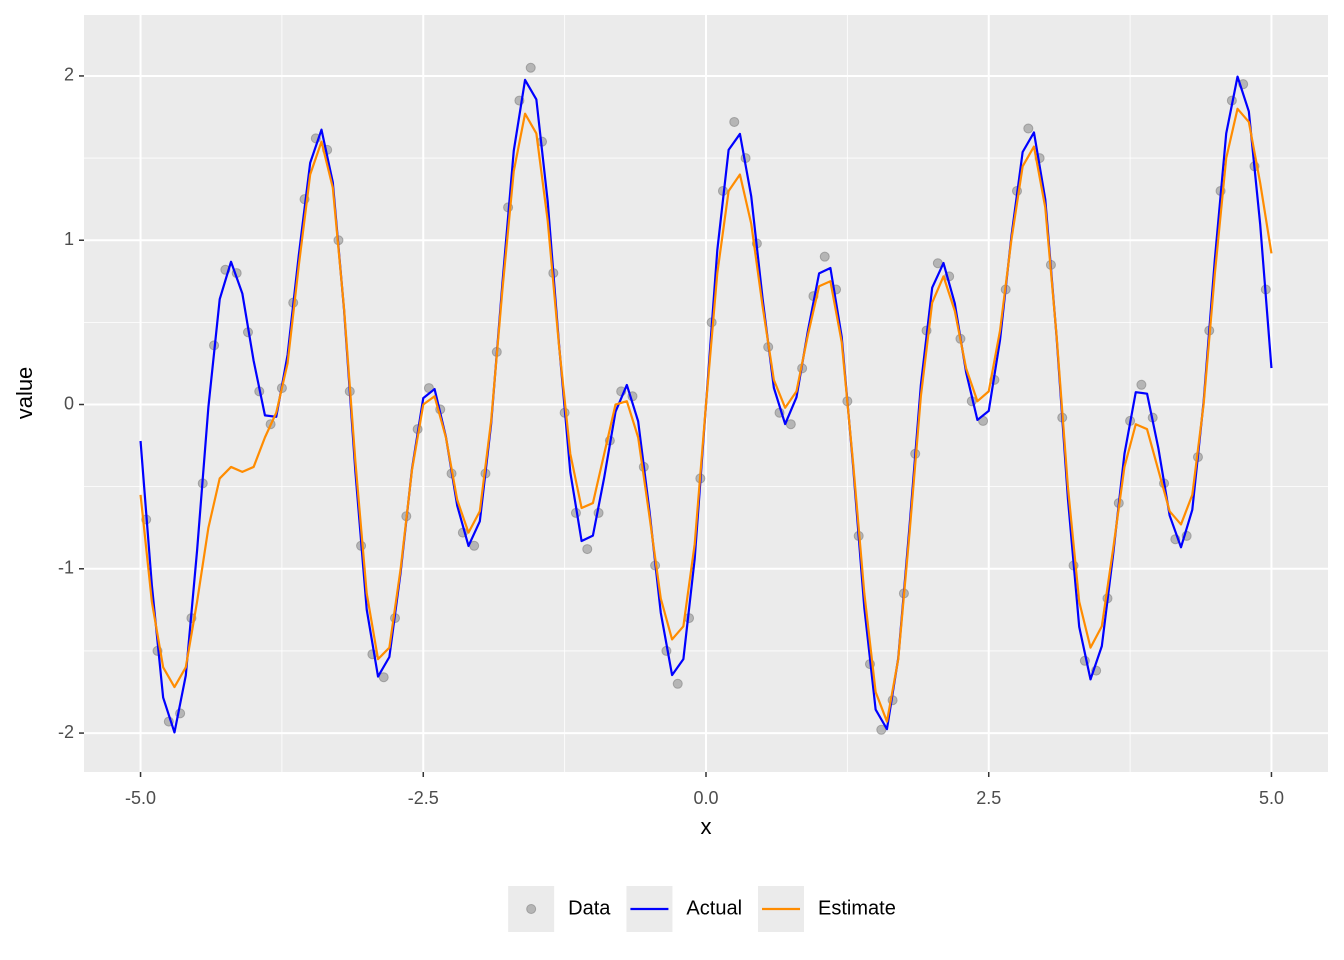  I want to click on legend-symbol, so click(531, 909).